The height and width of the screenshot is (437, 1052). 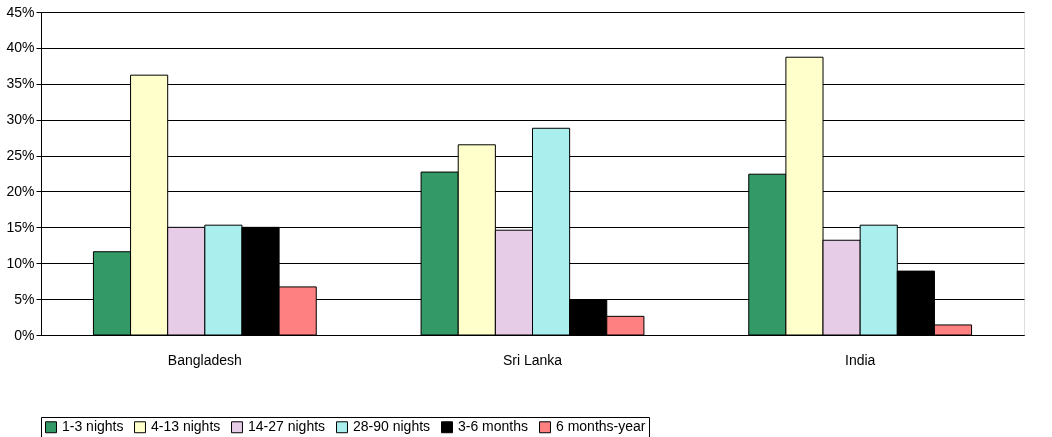 I want to click on legend-label: 1-3 nights, so click(x=93, y=426).